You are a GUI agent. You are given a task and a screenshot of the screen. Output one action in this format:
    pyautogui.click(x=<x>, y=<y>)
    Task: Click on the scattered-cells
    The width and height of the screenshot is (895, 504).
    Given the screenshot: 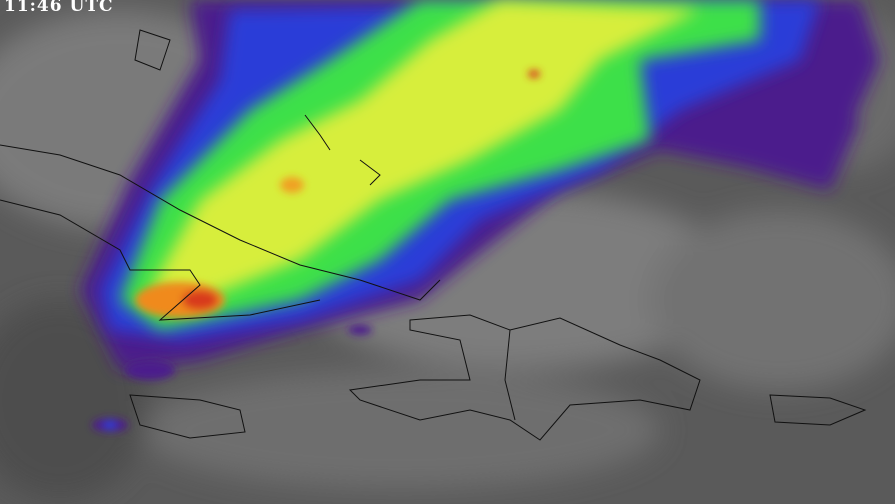 What is the action you would take?
    pyautogui.click(x=232, y=378)
    